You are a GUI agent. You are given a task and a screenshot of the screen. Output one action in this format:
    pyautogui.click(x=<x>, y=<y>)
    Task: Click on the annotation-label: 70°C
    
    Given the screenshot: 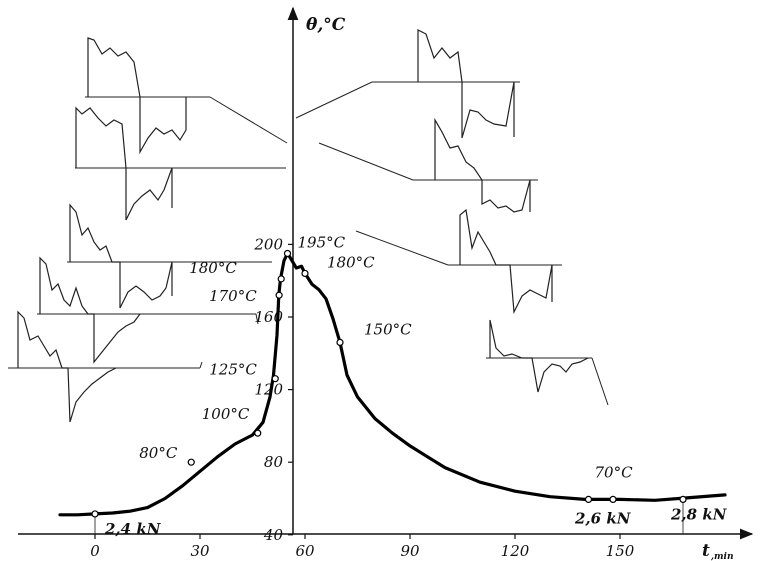 What is the action you would take?
    pyautogui.click(x=614, y=472)
    